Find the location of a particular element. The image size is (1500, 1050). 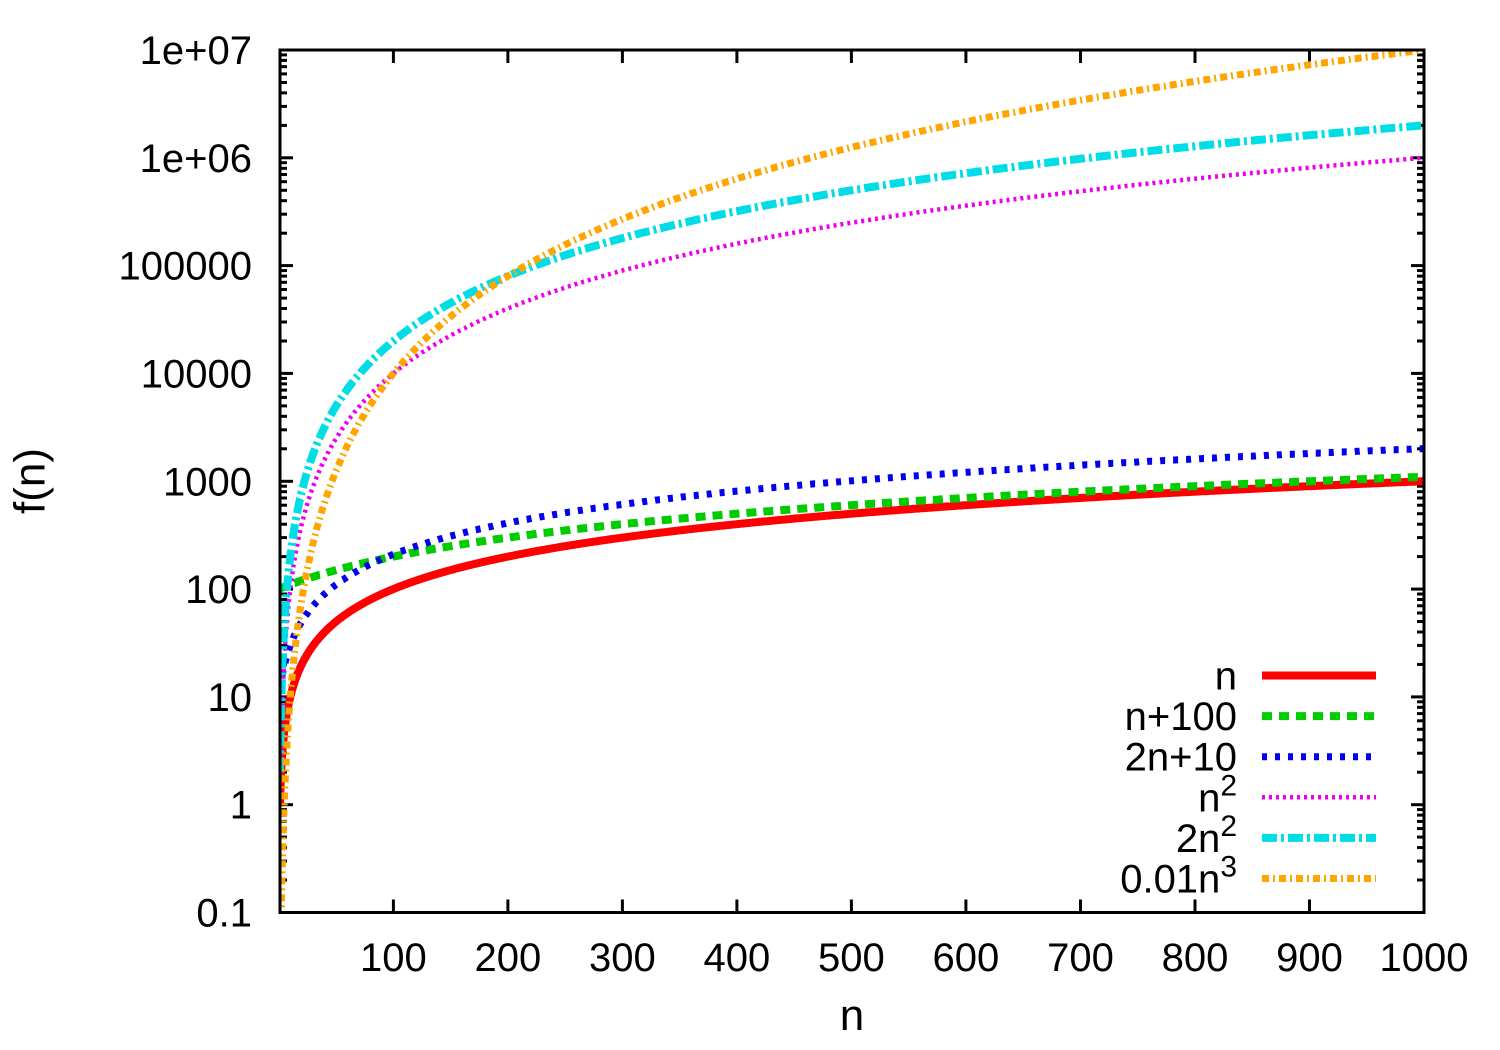

legend-label-n: n is located at coordinates (1226, 677).